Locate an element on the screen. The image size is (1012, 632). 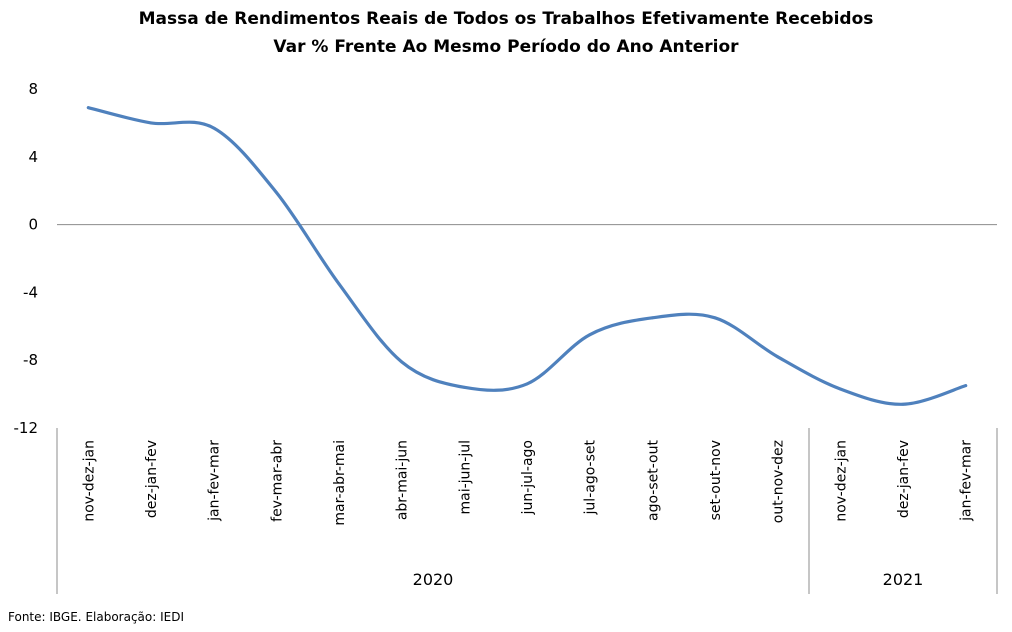
x-tick-label: mai-jun-jul is located at coordinates (465, 477).